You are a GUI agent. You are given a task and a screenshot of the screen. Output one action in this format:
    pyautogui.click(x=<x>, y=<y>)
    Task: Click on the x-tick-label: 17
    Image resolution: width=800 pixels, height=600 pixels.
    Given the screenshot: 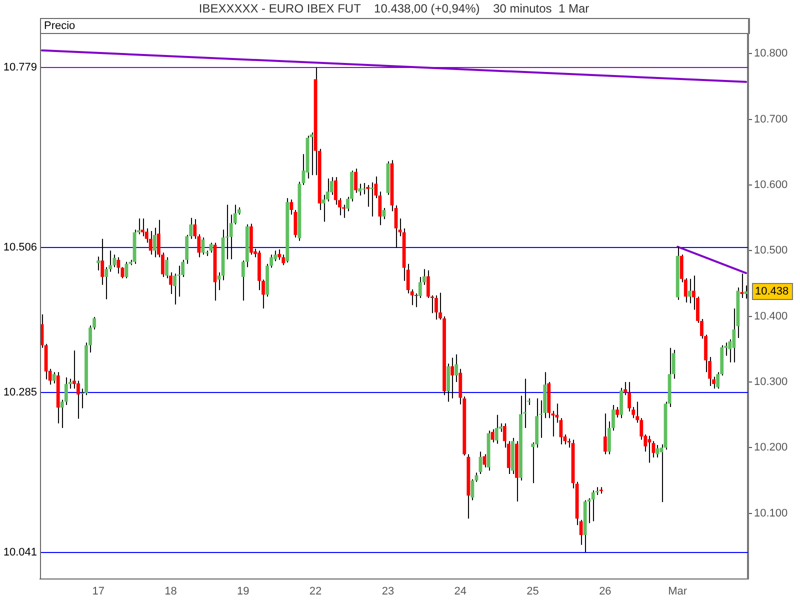 What is the action you would take?
    pyautogui.click(x=98, y=592)
    